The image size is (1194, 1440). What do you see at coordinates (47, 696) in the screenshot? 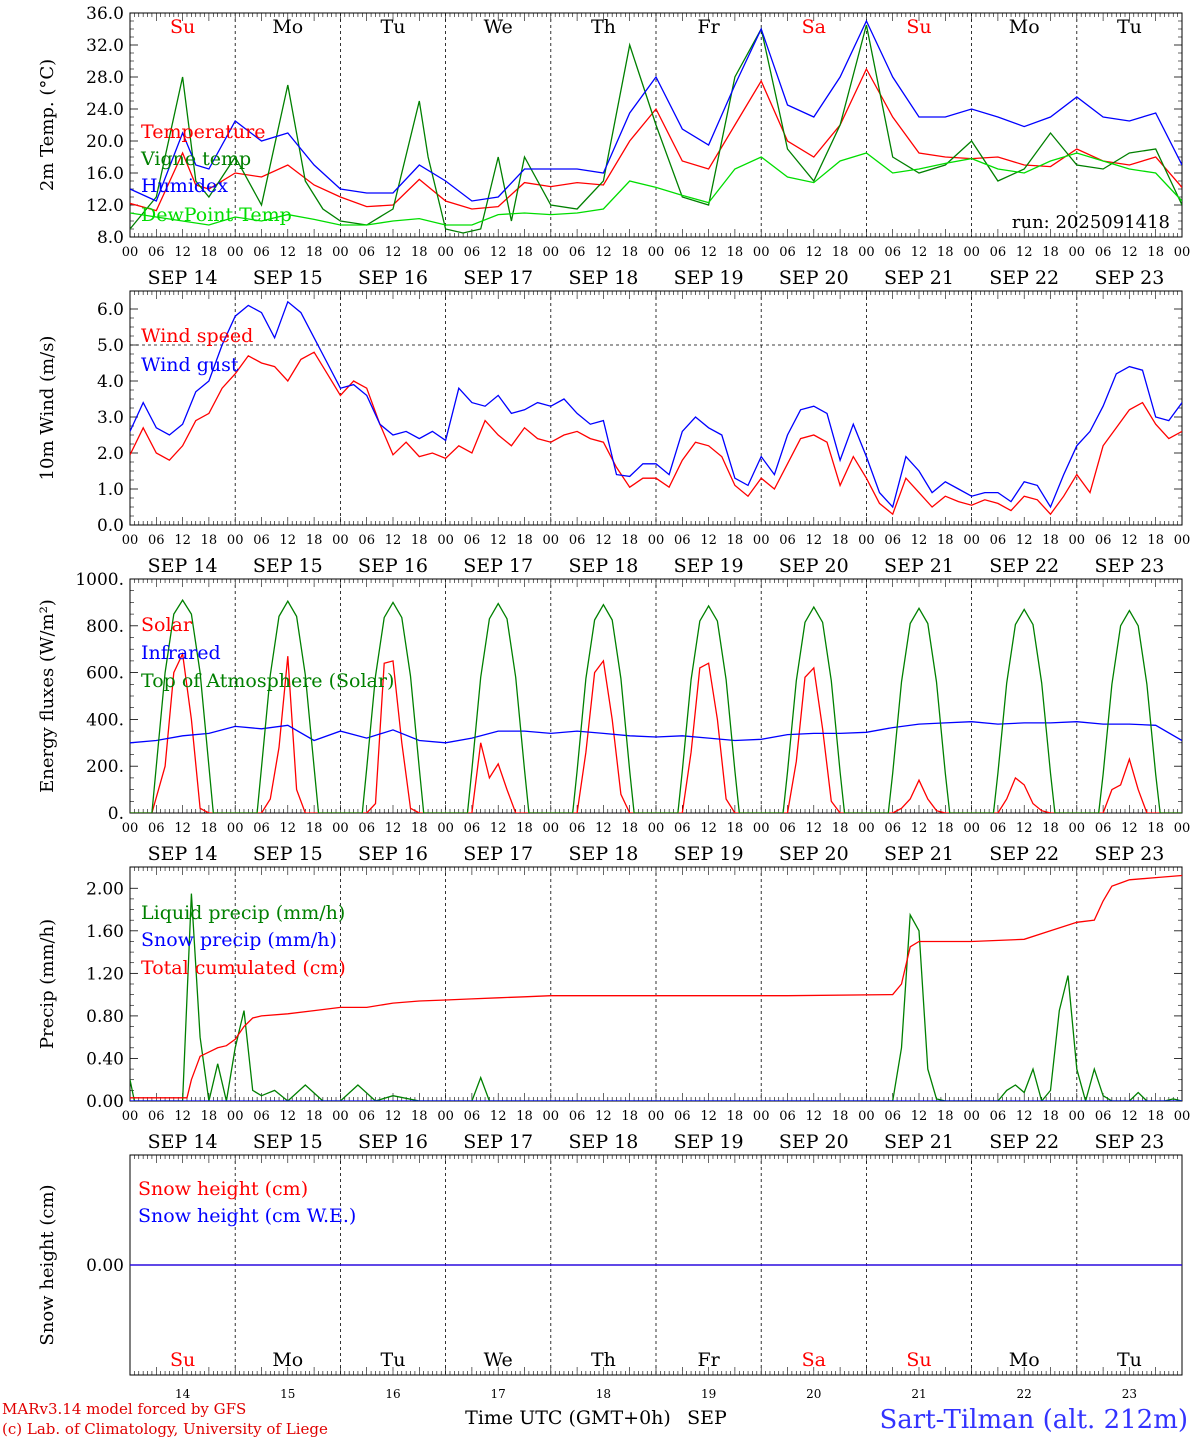
I see `y-axis-label: Energy fluxes (W/m²)` at bounding box center [47, 696].